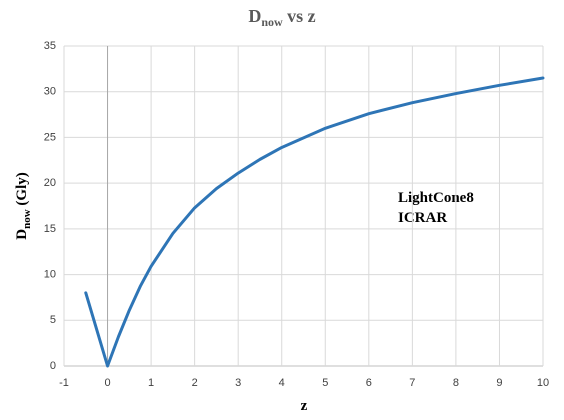  Describe the element at coordinates (53, 366) in the screenshot. I see `y-tick-label: 0` at that location.